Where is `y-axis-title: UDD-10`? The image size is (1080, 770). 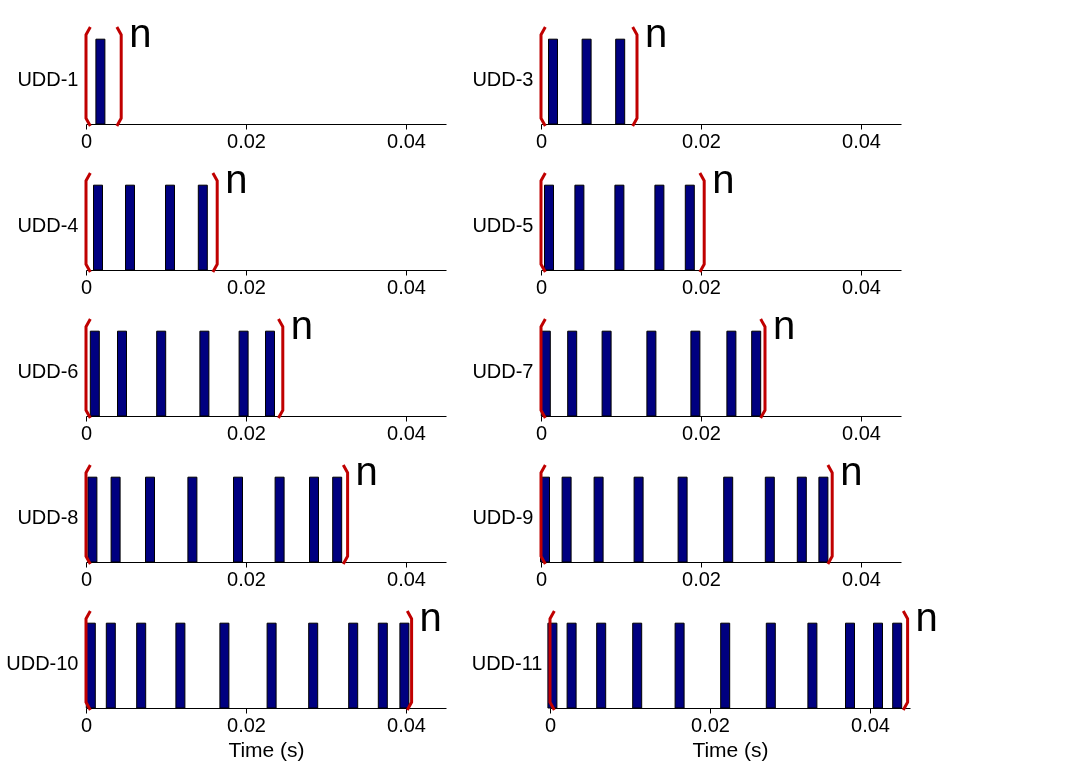 y-axis-title: UDD-10 is located at coordinates (42, 662).